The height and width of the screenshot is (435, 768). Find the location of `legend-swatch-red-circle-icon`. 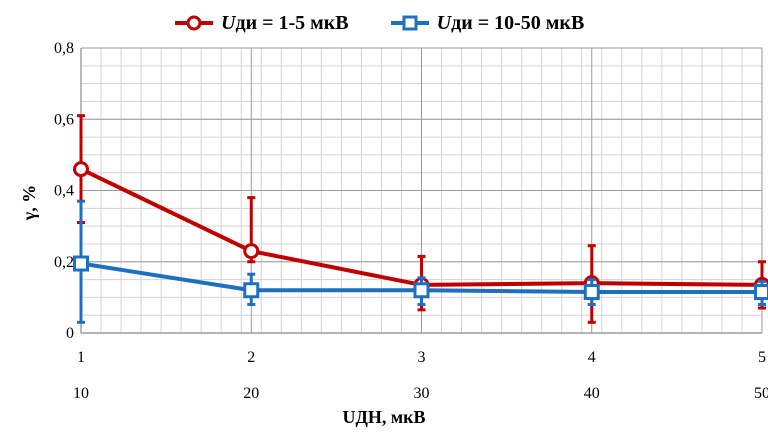

legend-swatch-red-circle-icon is located at coordinates (194, 23).